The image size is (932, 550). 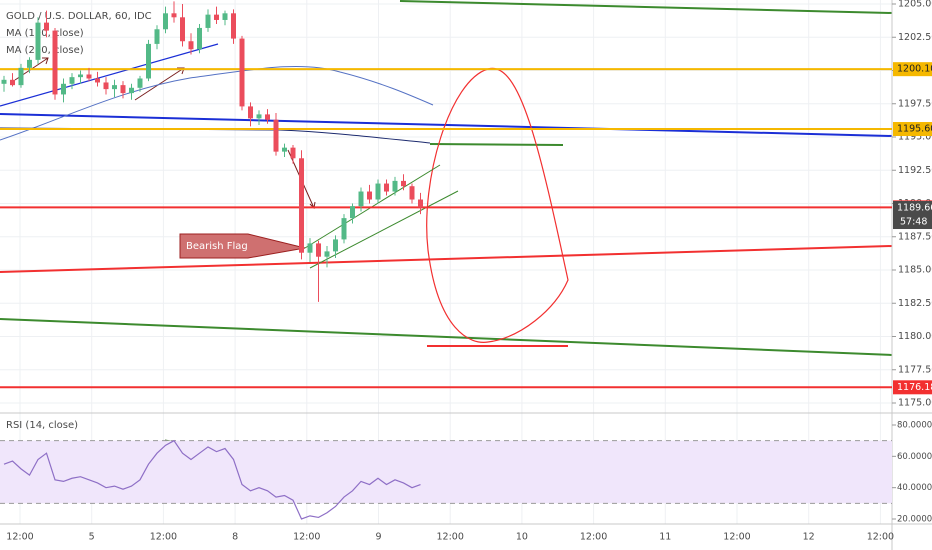 I want to click on rsi-tick-label: 40.0000, so click(x=914, y=488).